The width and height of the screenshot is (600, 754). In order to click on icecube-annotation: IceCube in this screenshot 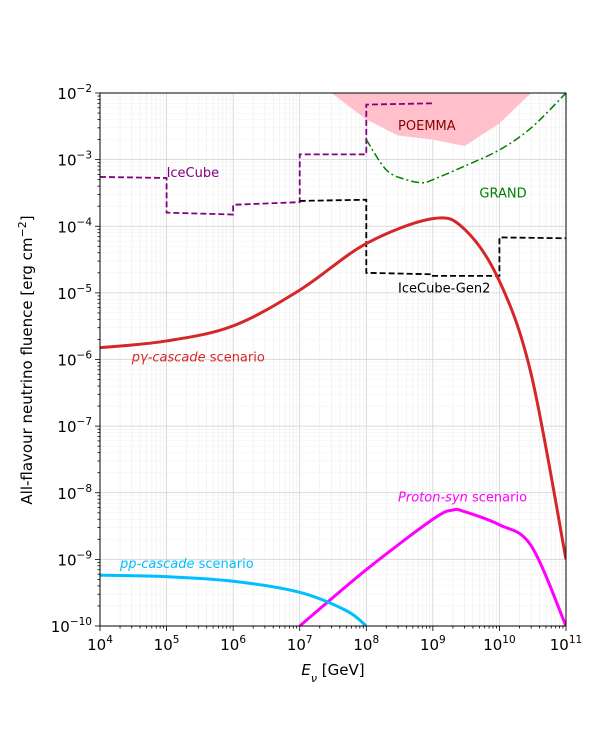, I will do `click(193, 173)`.